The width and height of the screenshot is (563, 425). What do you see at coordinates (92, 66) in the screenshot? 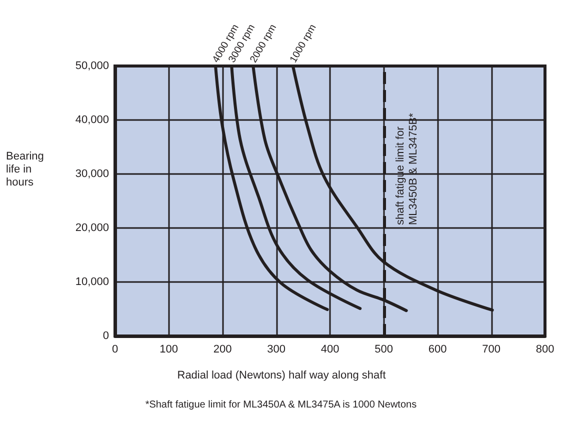
I see `y-tick-label: 50,000` at bounding box center [92, 66].